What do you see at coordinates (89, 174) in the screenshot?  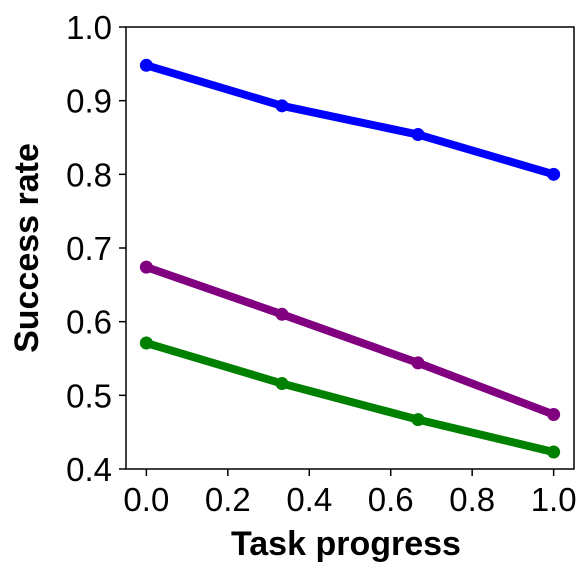 I see `y-tick-label: 0.8` at bounding box center [89, 174].